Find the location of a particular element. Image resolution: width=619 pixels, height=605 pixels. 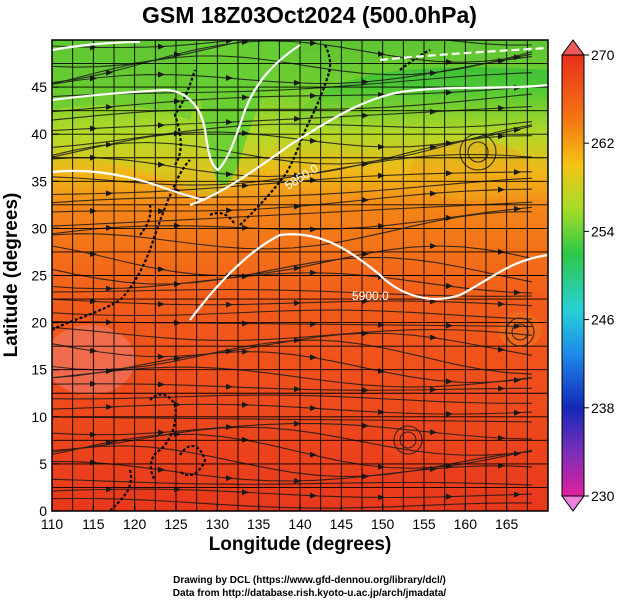

y-tick-label: 15 is located at coordinates (39, 370).